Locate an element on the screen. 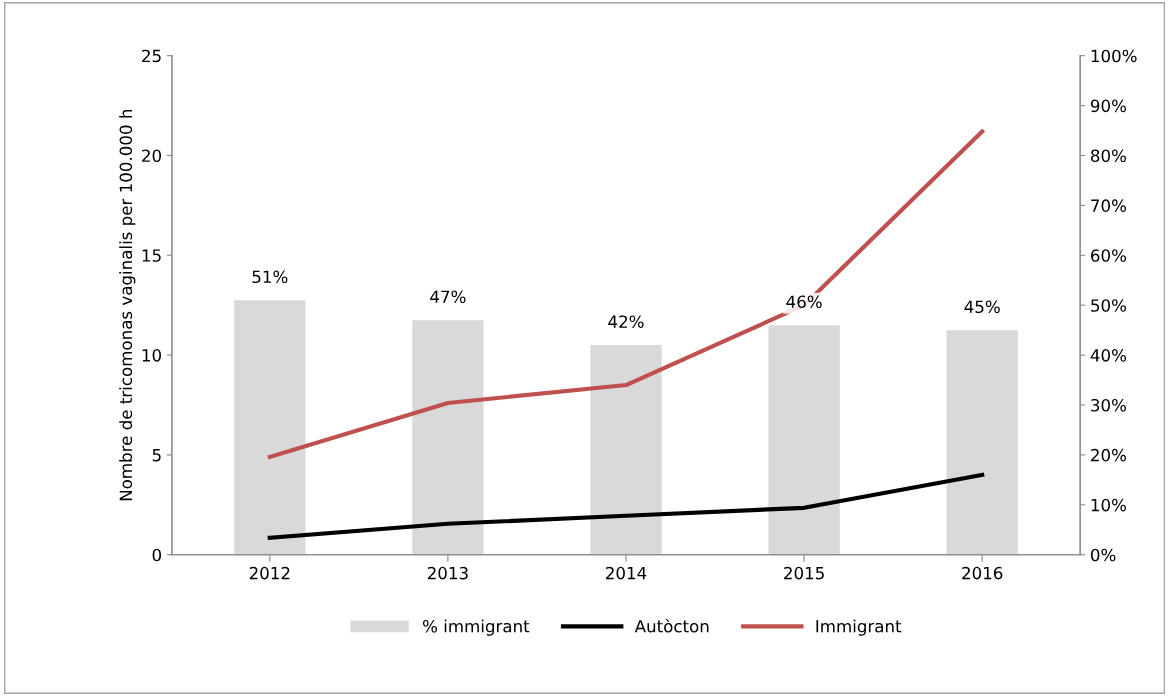  data-label: 51% is located at coordinates (270, 277).